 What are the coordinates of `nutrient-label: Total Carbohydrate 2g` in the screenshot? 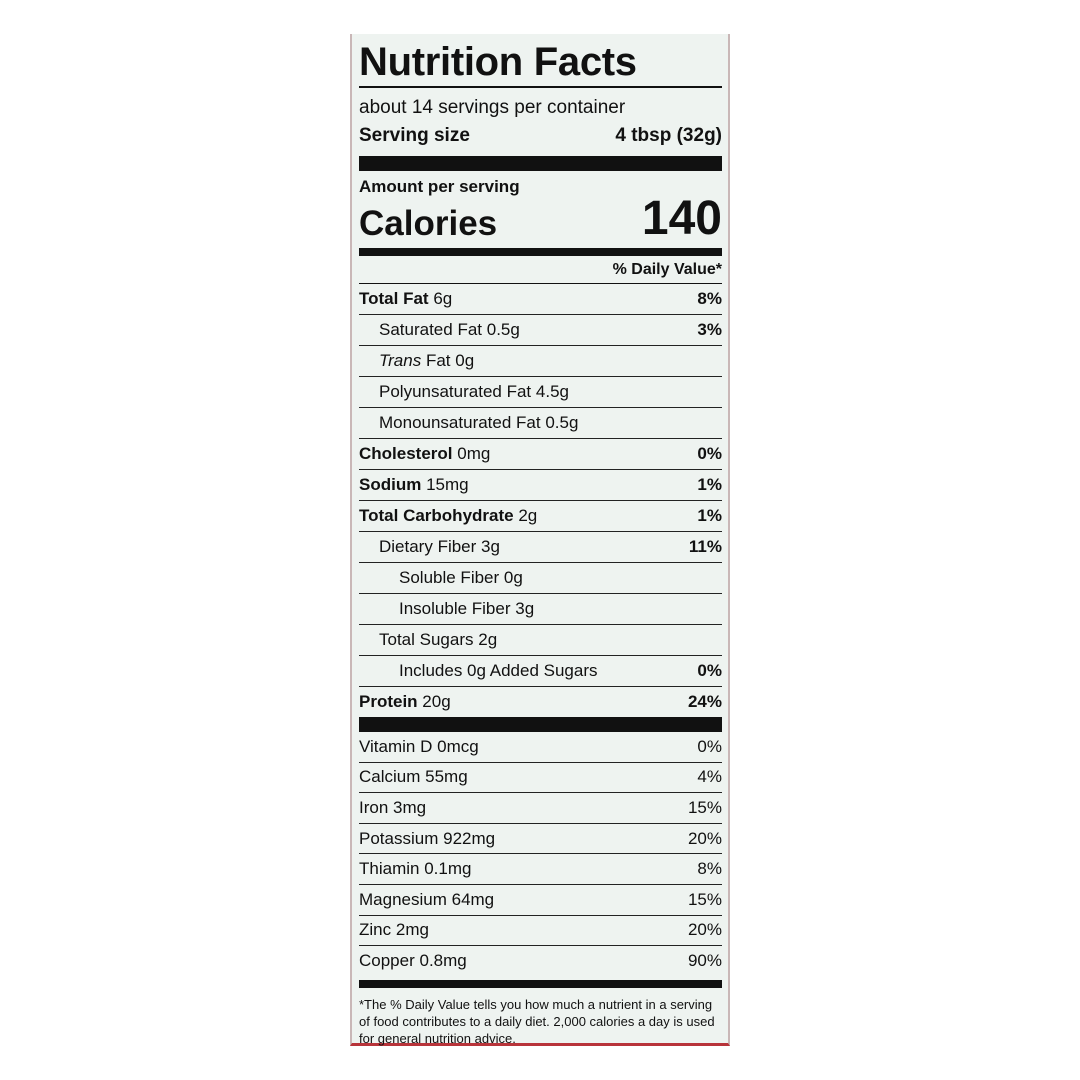 It's located at (448, 516).